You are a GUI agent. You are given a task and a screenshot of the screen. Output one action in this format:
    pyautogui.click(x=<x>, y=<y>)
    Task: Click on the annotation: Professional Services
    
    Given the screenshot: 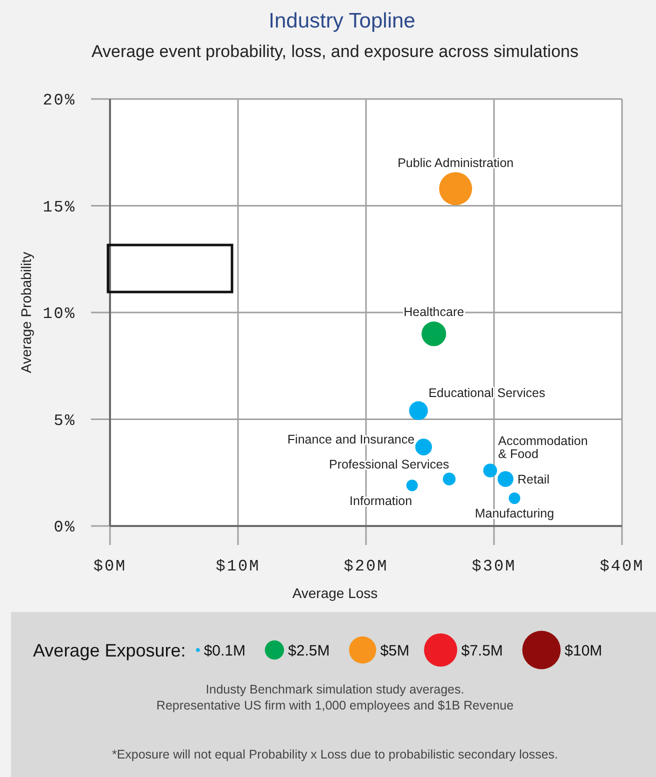 What is the action you would take?
    pyautogui.click(x=389, y=464)
    